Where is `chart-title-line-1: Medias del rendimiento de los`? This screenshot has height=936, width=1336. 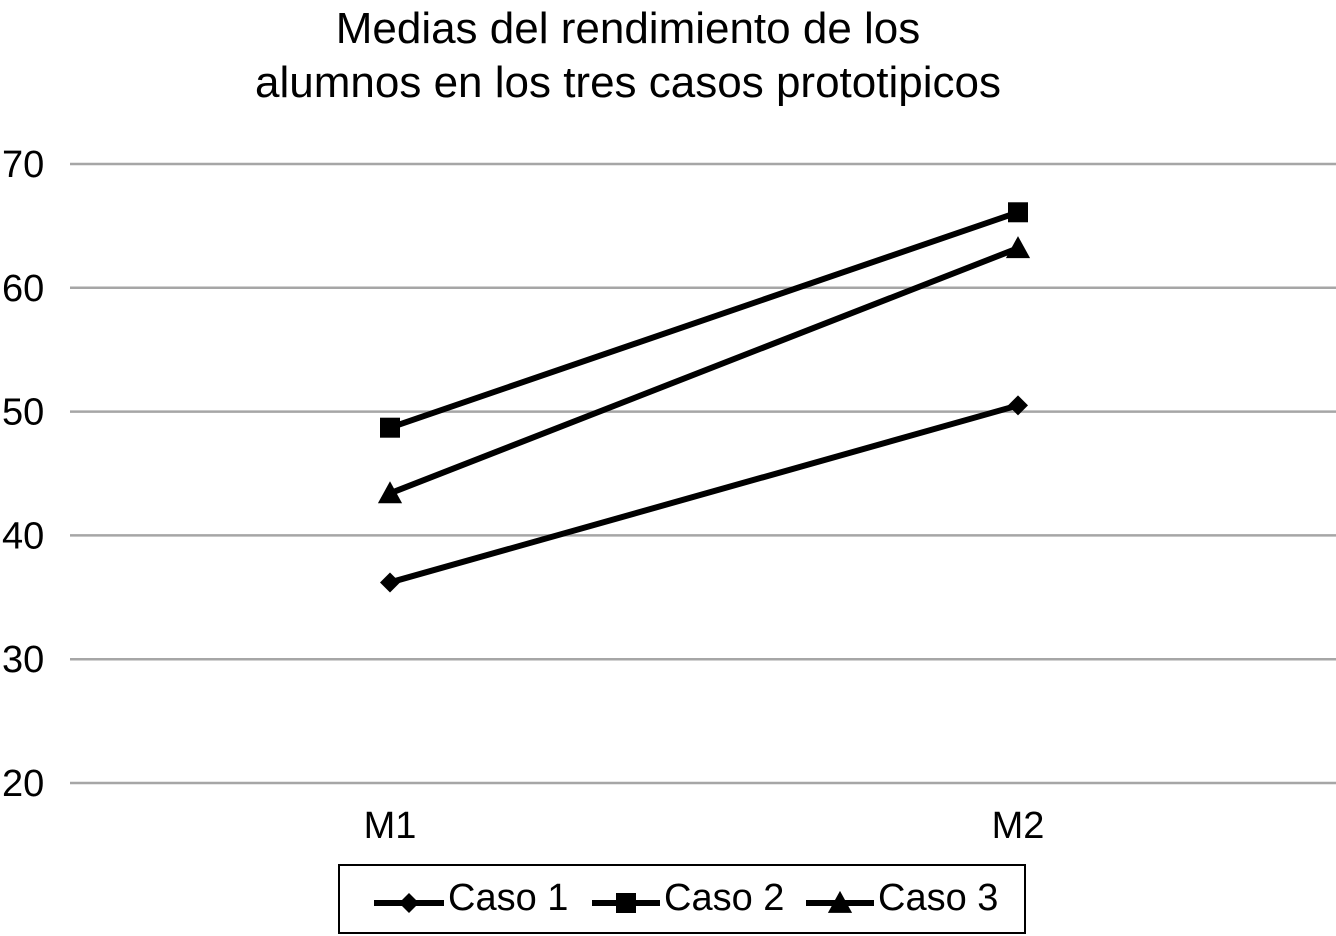 chart-title-line-1: Medias del rendimiento de los is located at coordinates (628, 28).